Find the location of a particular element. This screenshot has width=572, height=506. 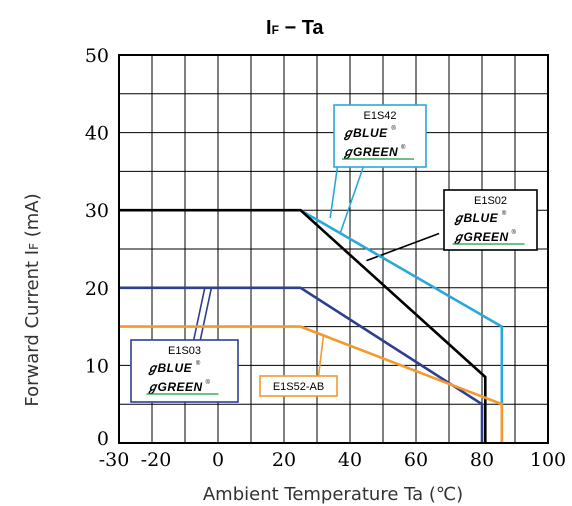

x-tick-label: 100 is located at coordinates (548, 460).